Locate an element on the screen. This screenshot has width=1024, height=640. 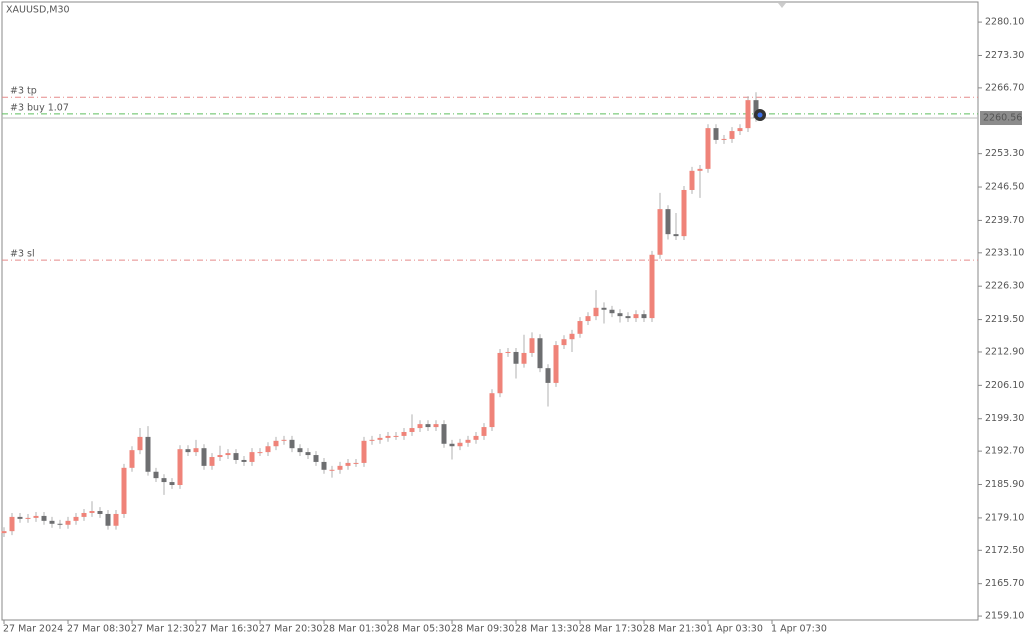
y-tick-label: 2212.90 is located at coordinates (1004, 351).